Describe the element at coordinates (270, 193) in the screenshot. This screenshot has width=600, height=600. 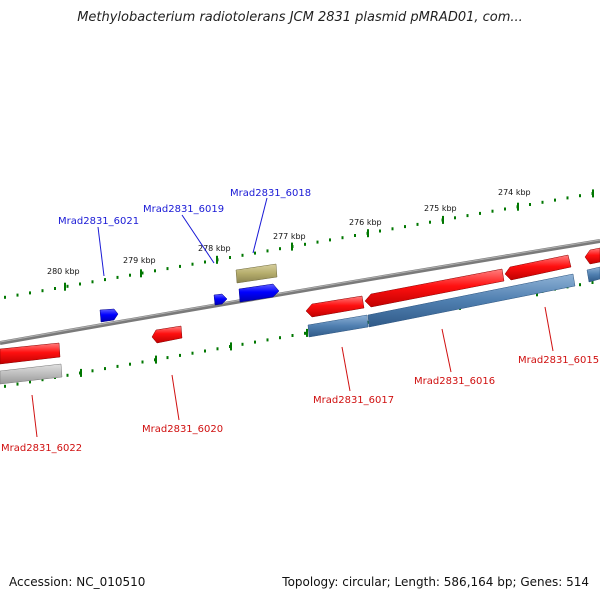
I see `gene-label-6018: Mrad2831_6018` at that location.